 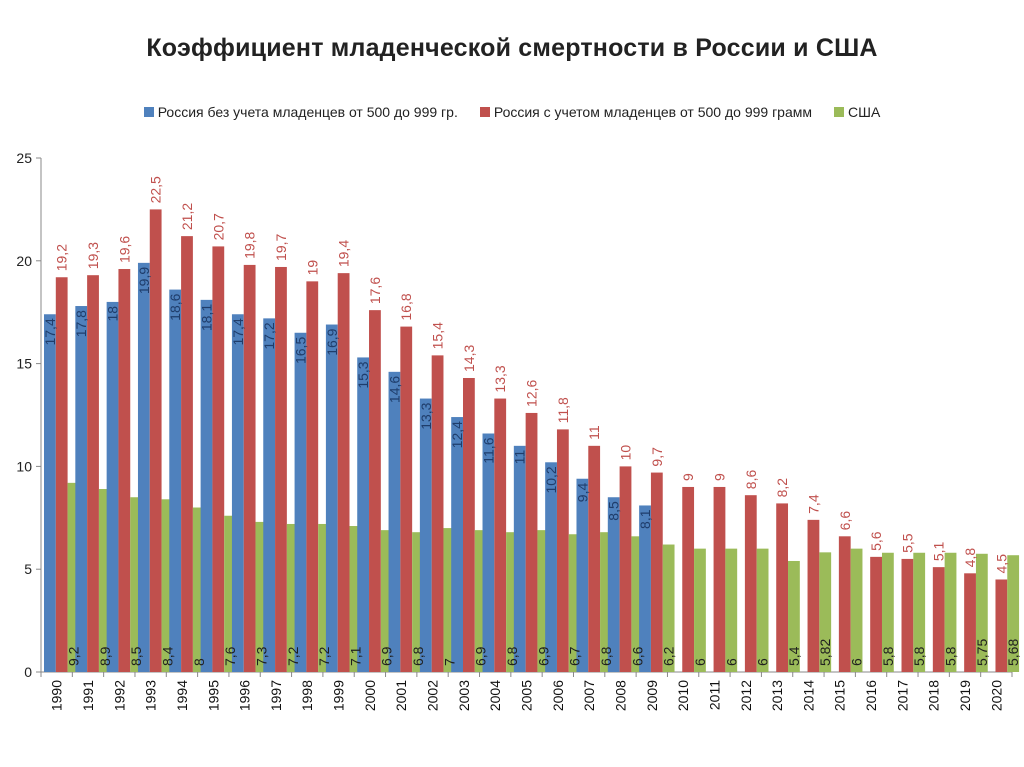 What do you see at coordinates (512, 602) in the screenshot?
I see `bar-2-2004` at bounding box center [512, 602].